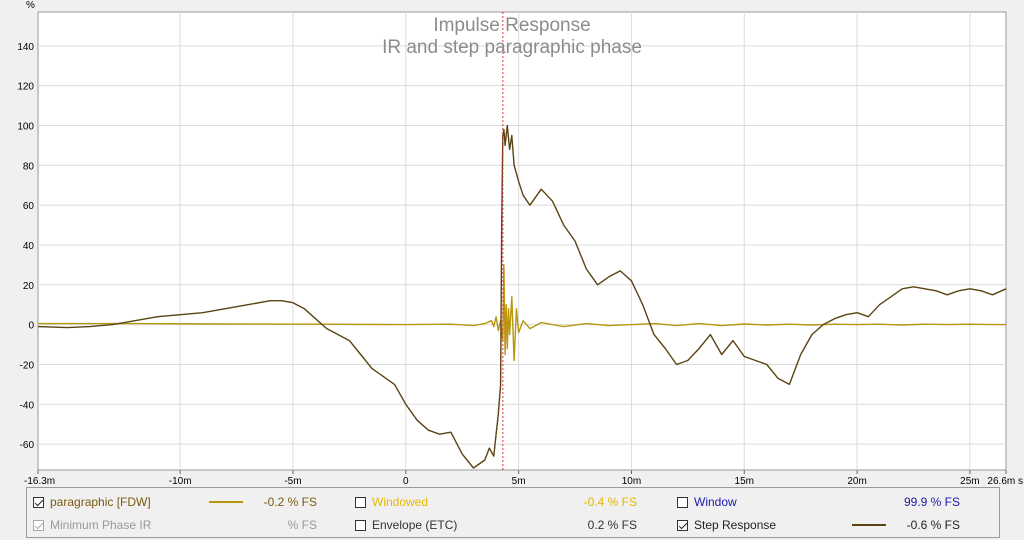 The image size is (1024, 540). What do you see at coordinates (226, 502) in the screenshot?
I see `legend-swatch-paragraphic` at bounding box center [226, 502].